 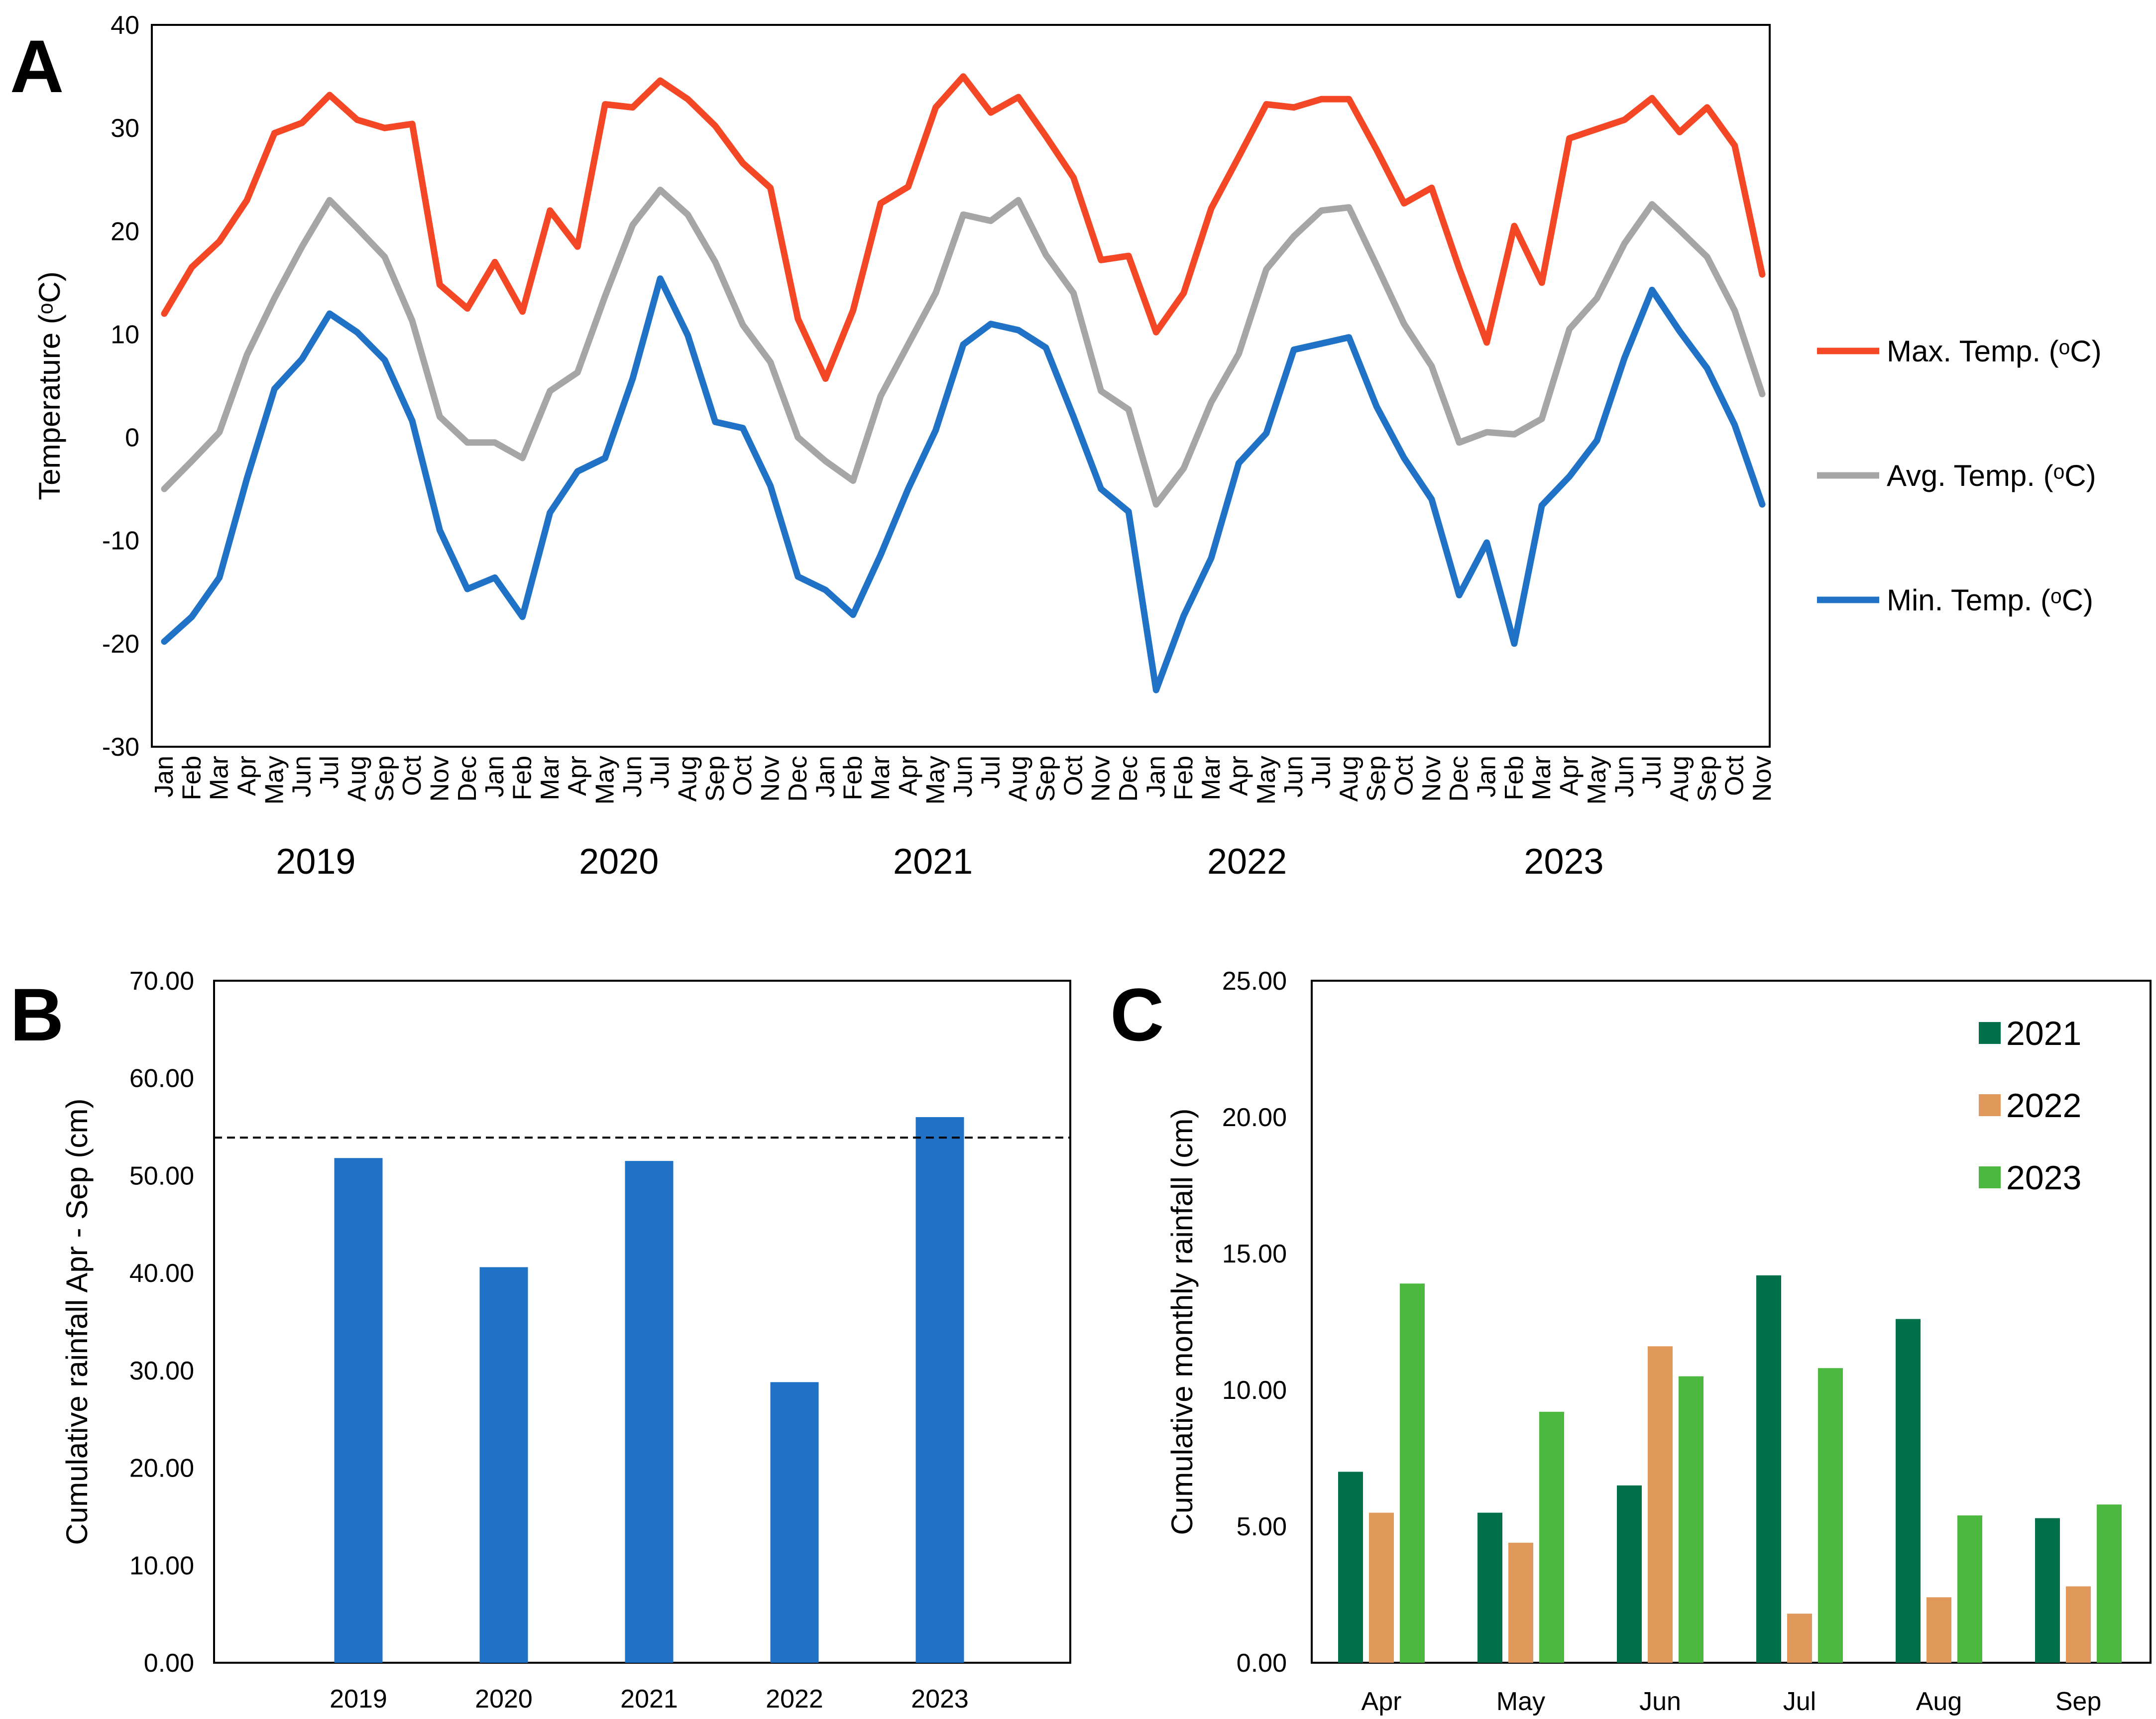 I want to click on panel-a-legend-label: Max. Temp. (ᵒC), so click(x=1994, y=352).